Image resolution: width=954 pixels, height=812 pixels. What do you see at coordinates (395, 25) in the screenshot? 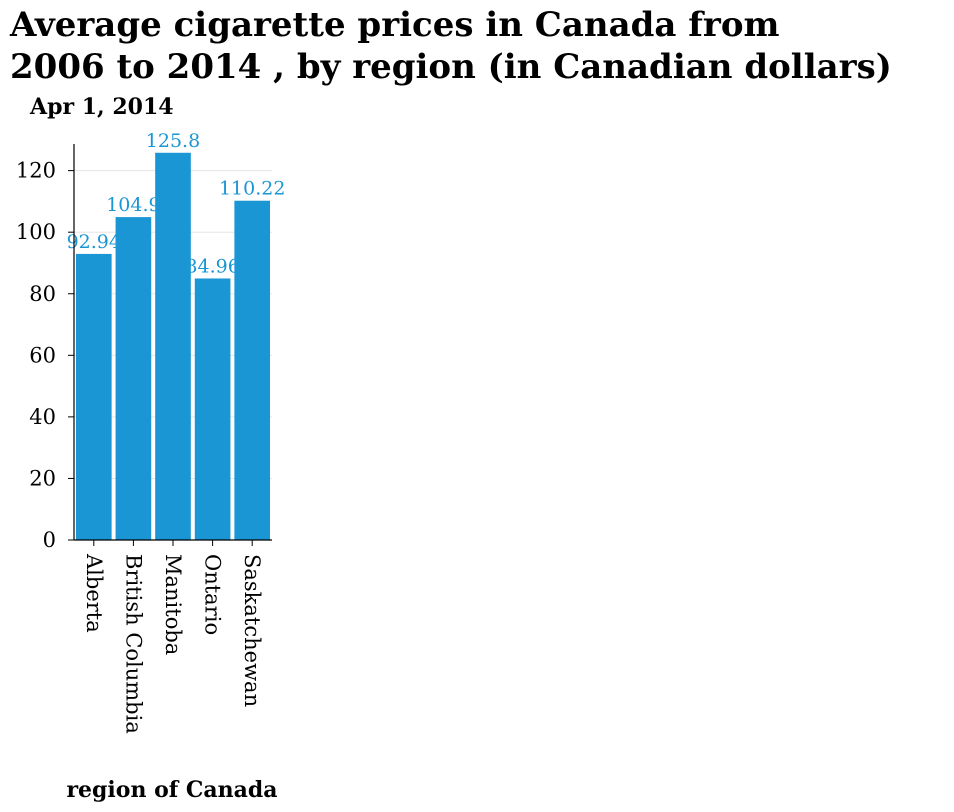
I see `chart-title-line-1: Average cigarette prices in Canada from` at bounding box center [395, 25].